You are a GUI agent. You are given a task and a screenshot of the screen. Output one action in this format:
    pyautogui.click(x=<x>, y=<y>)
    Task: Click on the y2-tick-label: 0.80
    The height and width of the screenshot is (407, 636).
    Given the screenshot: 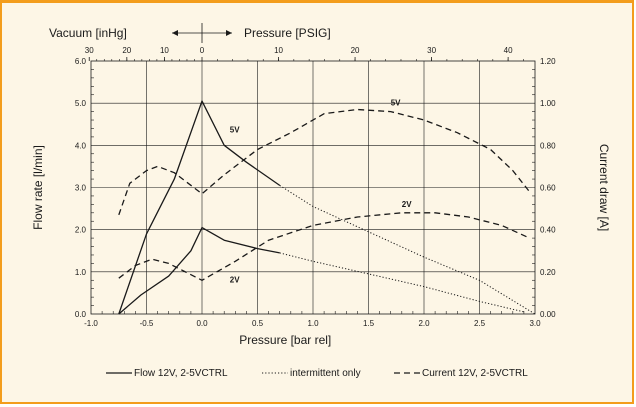 What is the action you would take?
    pyautogui.click(x=548, y=145)
    